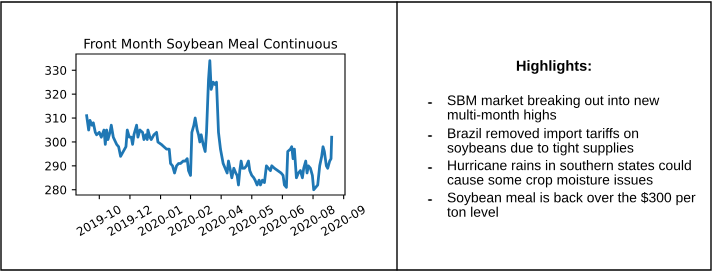 This screenshot has width=718, height=279. I want to click on y-tick-label: 330, so click(55, 70).